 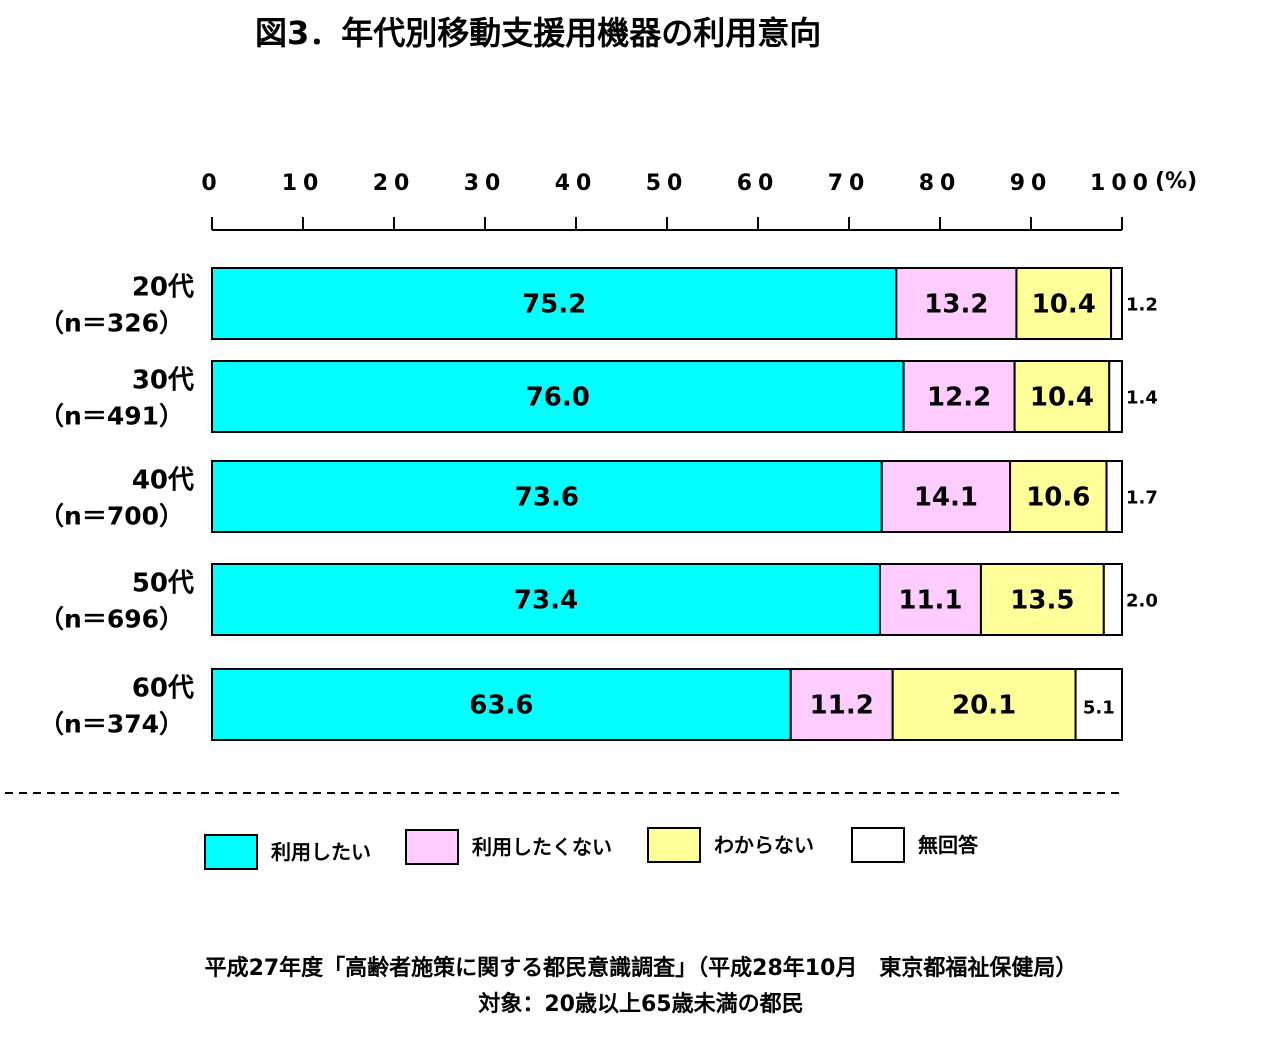 What do you see at coordinates (485, 183) in the screenshot?
I see `axis-tick-label: 30` at bounding box center [485, 183].